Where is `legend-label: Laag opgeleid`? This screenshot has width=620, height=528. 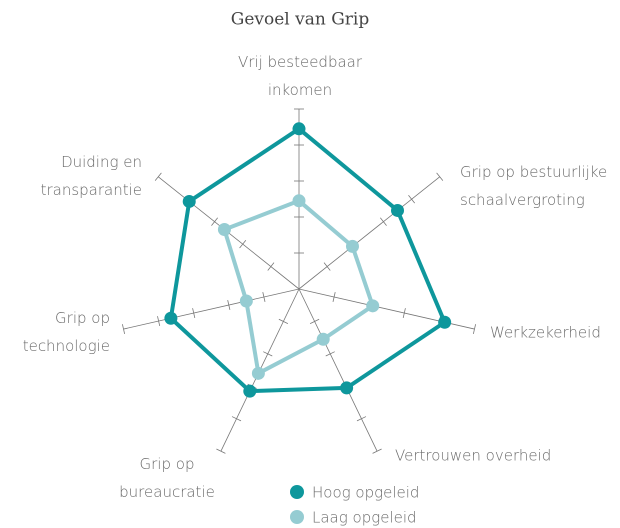 legend-label: Laag opgeleid is located at coordinates (364, 518).